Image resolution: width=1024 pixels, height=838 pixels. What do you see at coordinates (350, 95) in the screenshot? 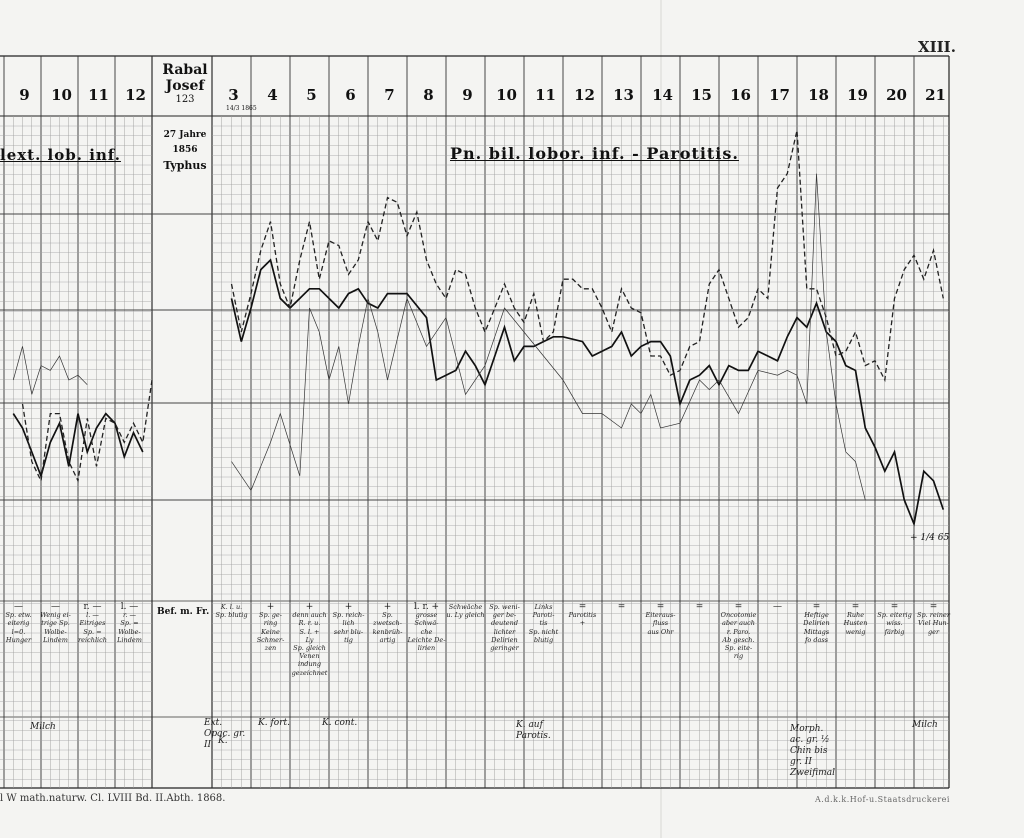
I see `day-label: 6` at bounding box center [350, 95].